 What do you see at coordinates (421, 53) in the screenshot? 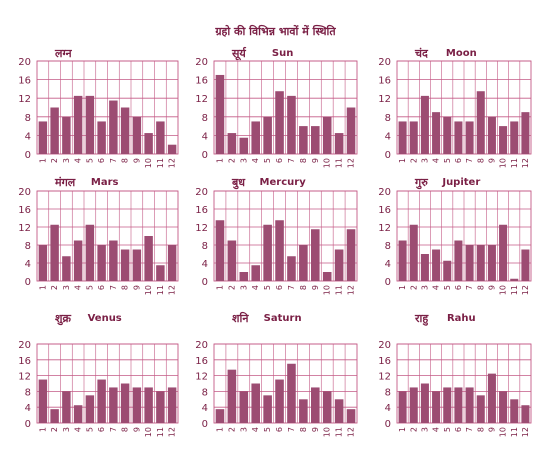
I see `chart-hindi-title: चंद` at bounding box center [421, 53].